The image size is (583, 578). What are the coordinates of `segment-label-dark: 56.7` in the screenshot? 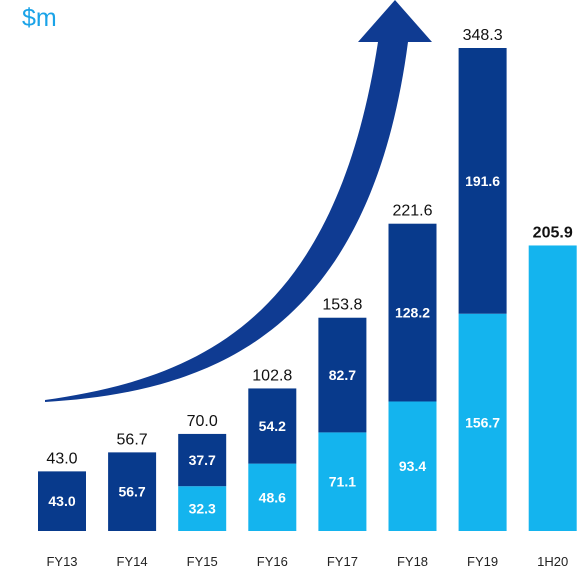 It's located at (131, 492).